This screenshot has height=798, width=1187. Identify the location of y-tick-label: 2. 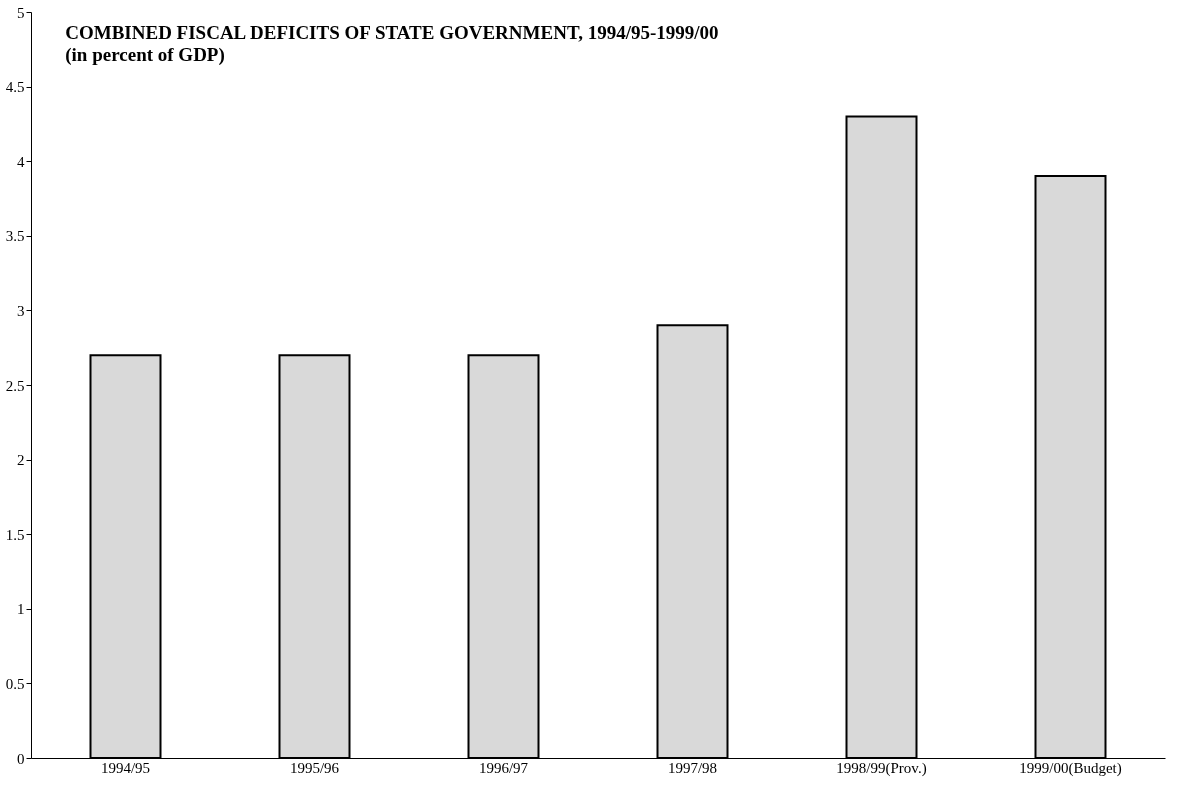
(21, 460).